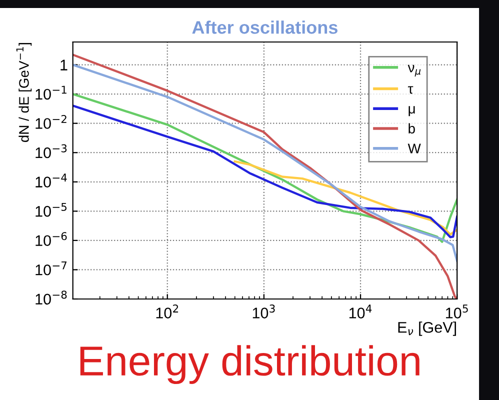 The image size is (499, 400). Describe the element at coordinates (414, 149) in the screenshot. I see `legend-label: W` at that location.